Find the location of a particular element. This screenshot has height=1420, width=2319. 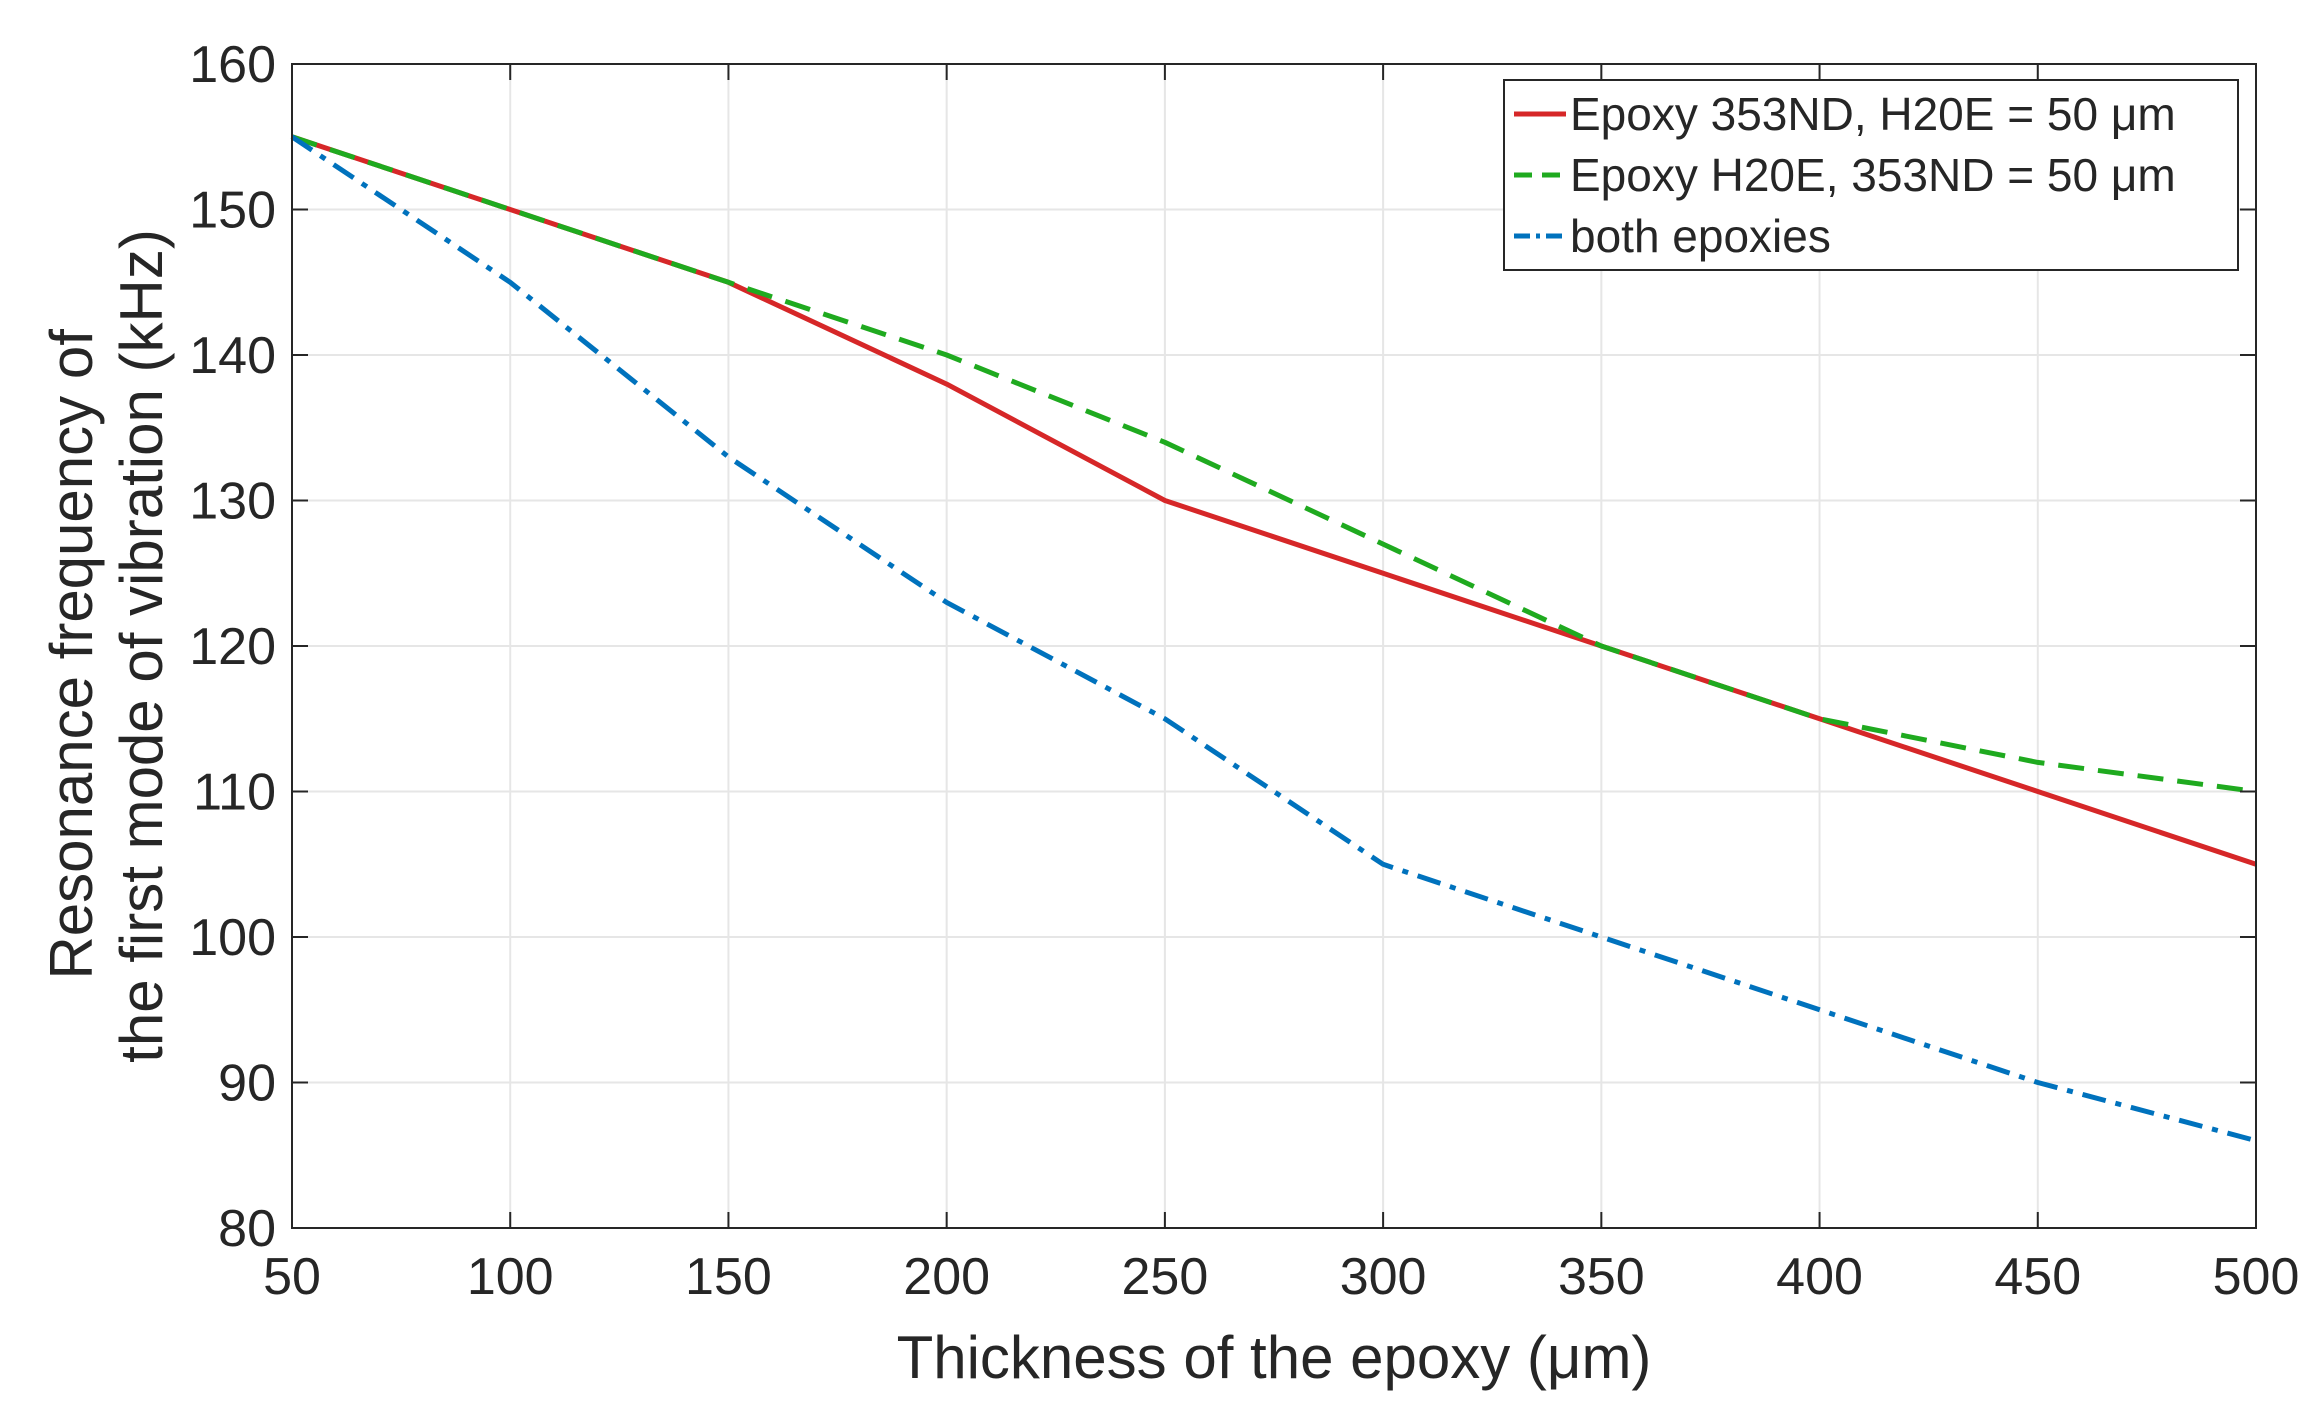

y-tick-label: 80 is located at coordinates (247, 1229).